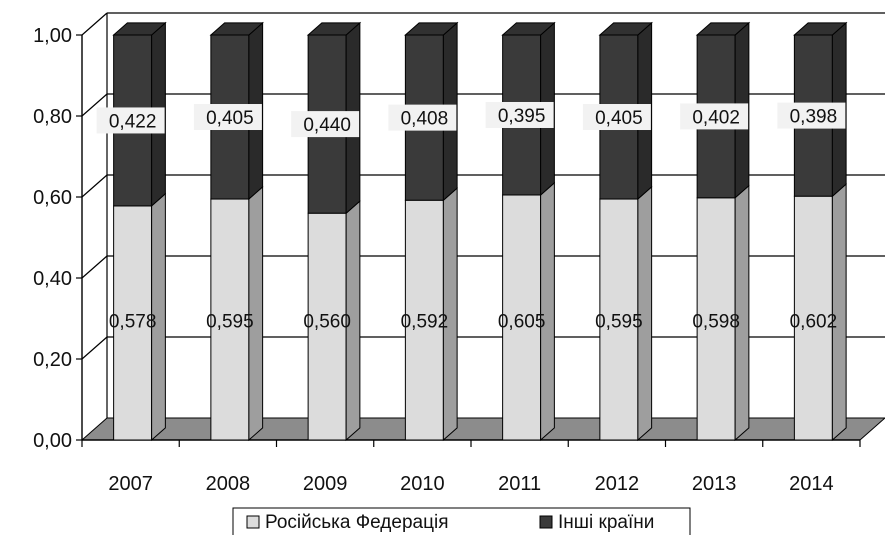 Image resolution: width=885 pixels, height=535 pixels. I want to click on y-axis-ticks: 0,00 0,20 0,40 0,60 0,80 1,00, so click(52, 238).